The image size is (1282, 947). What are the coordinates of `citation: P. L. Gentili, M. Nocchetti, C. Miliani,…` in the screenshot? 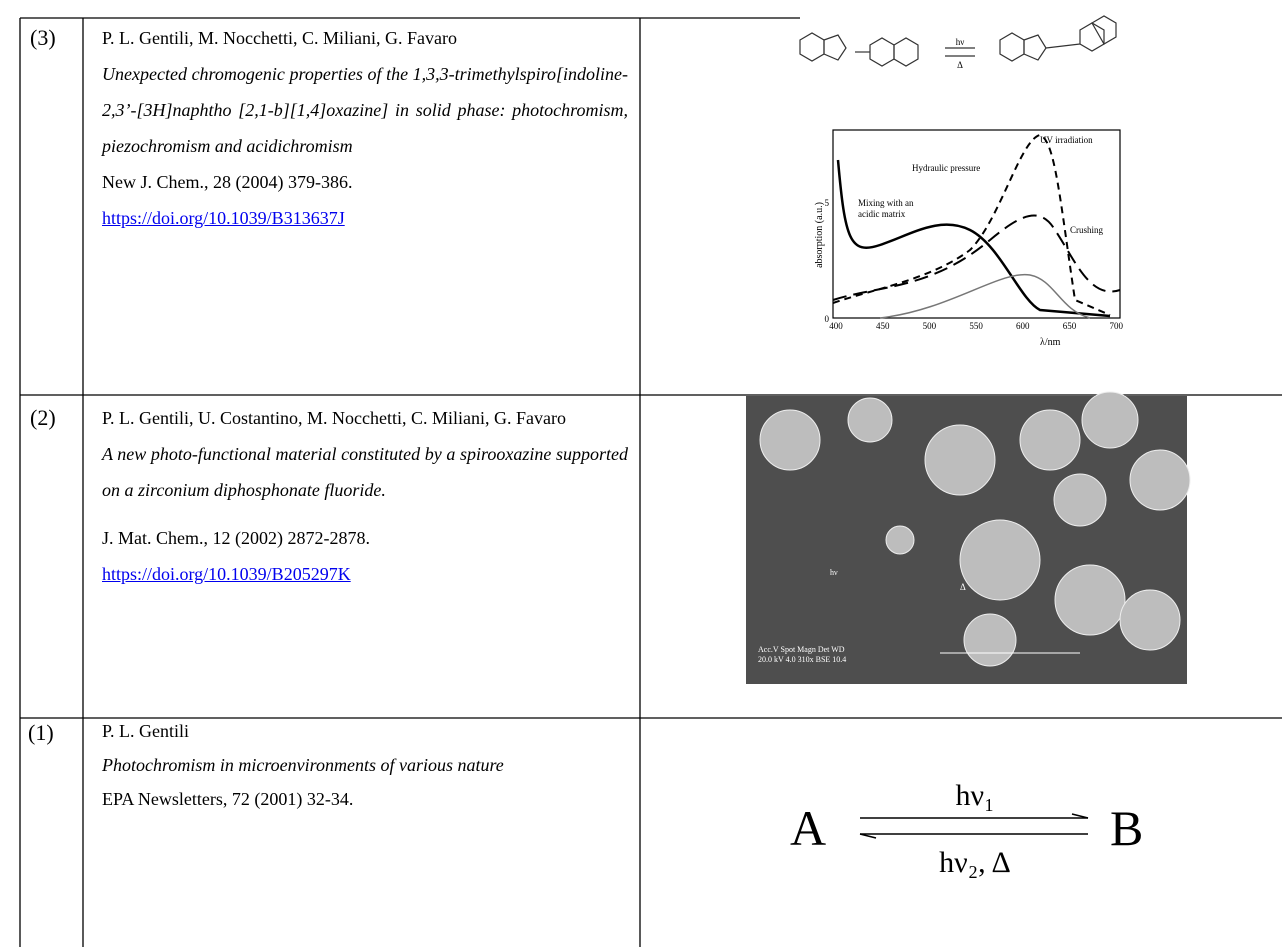 It's located at (365, 128).